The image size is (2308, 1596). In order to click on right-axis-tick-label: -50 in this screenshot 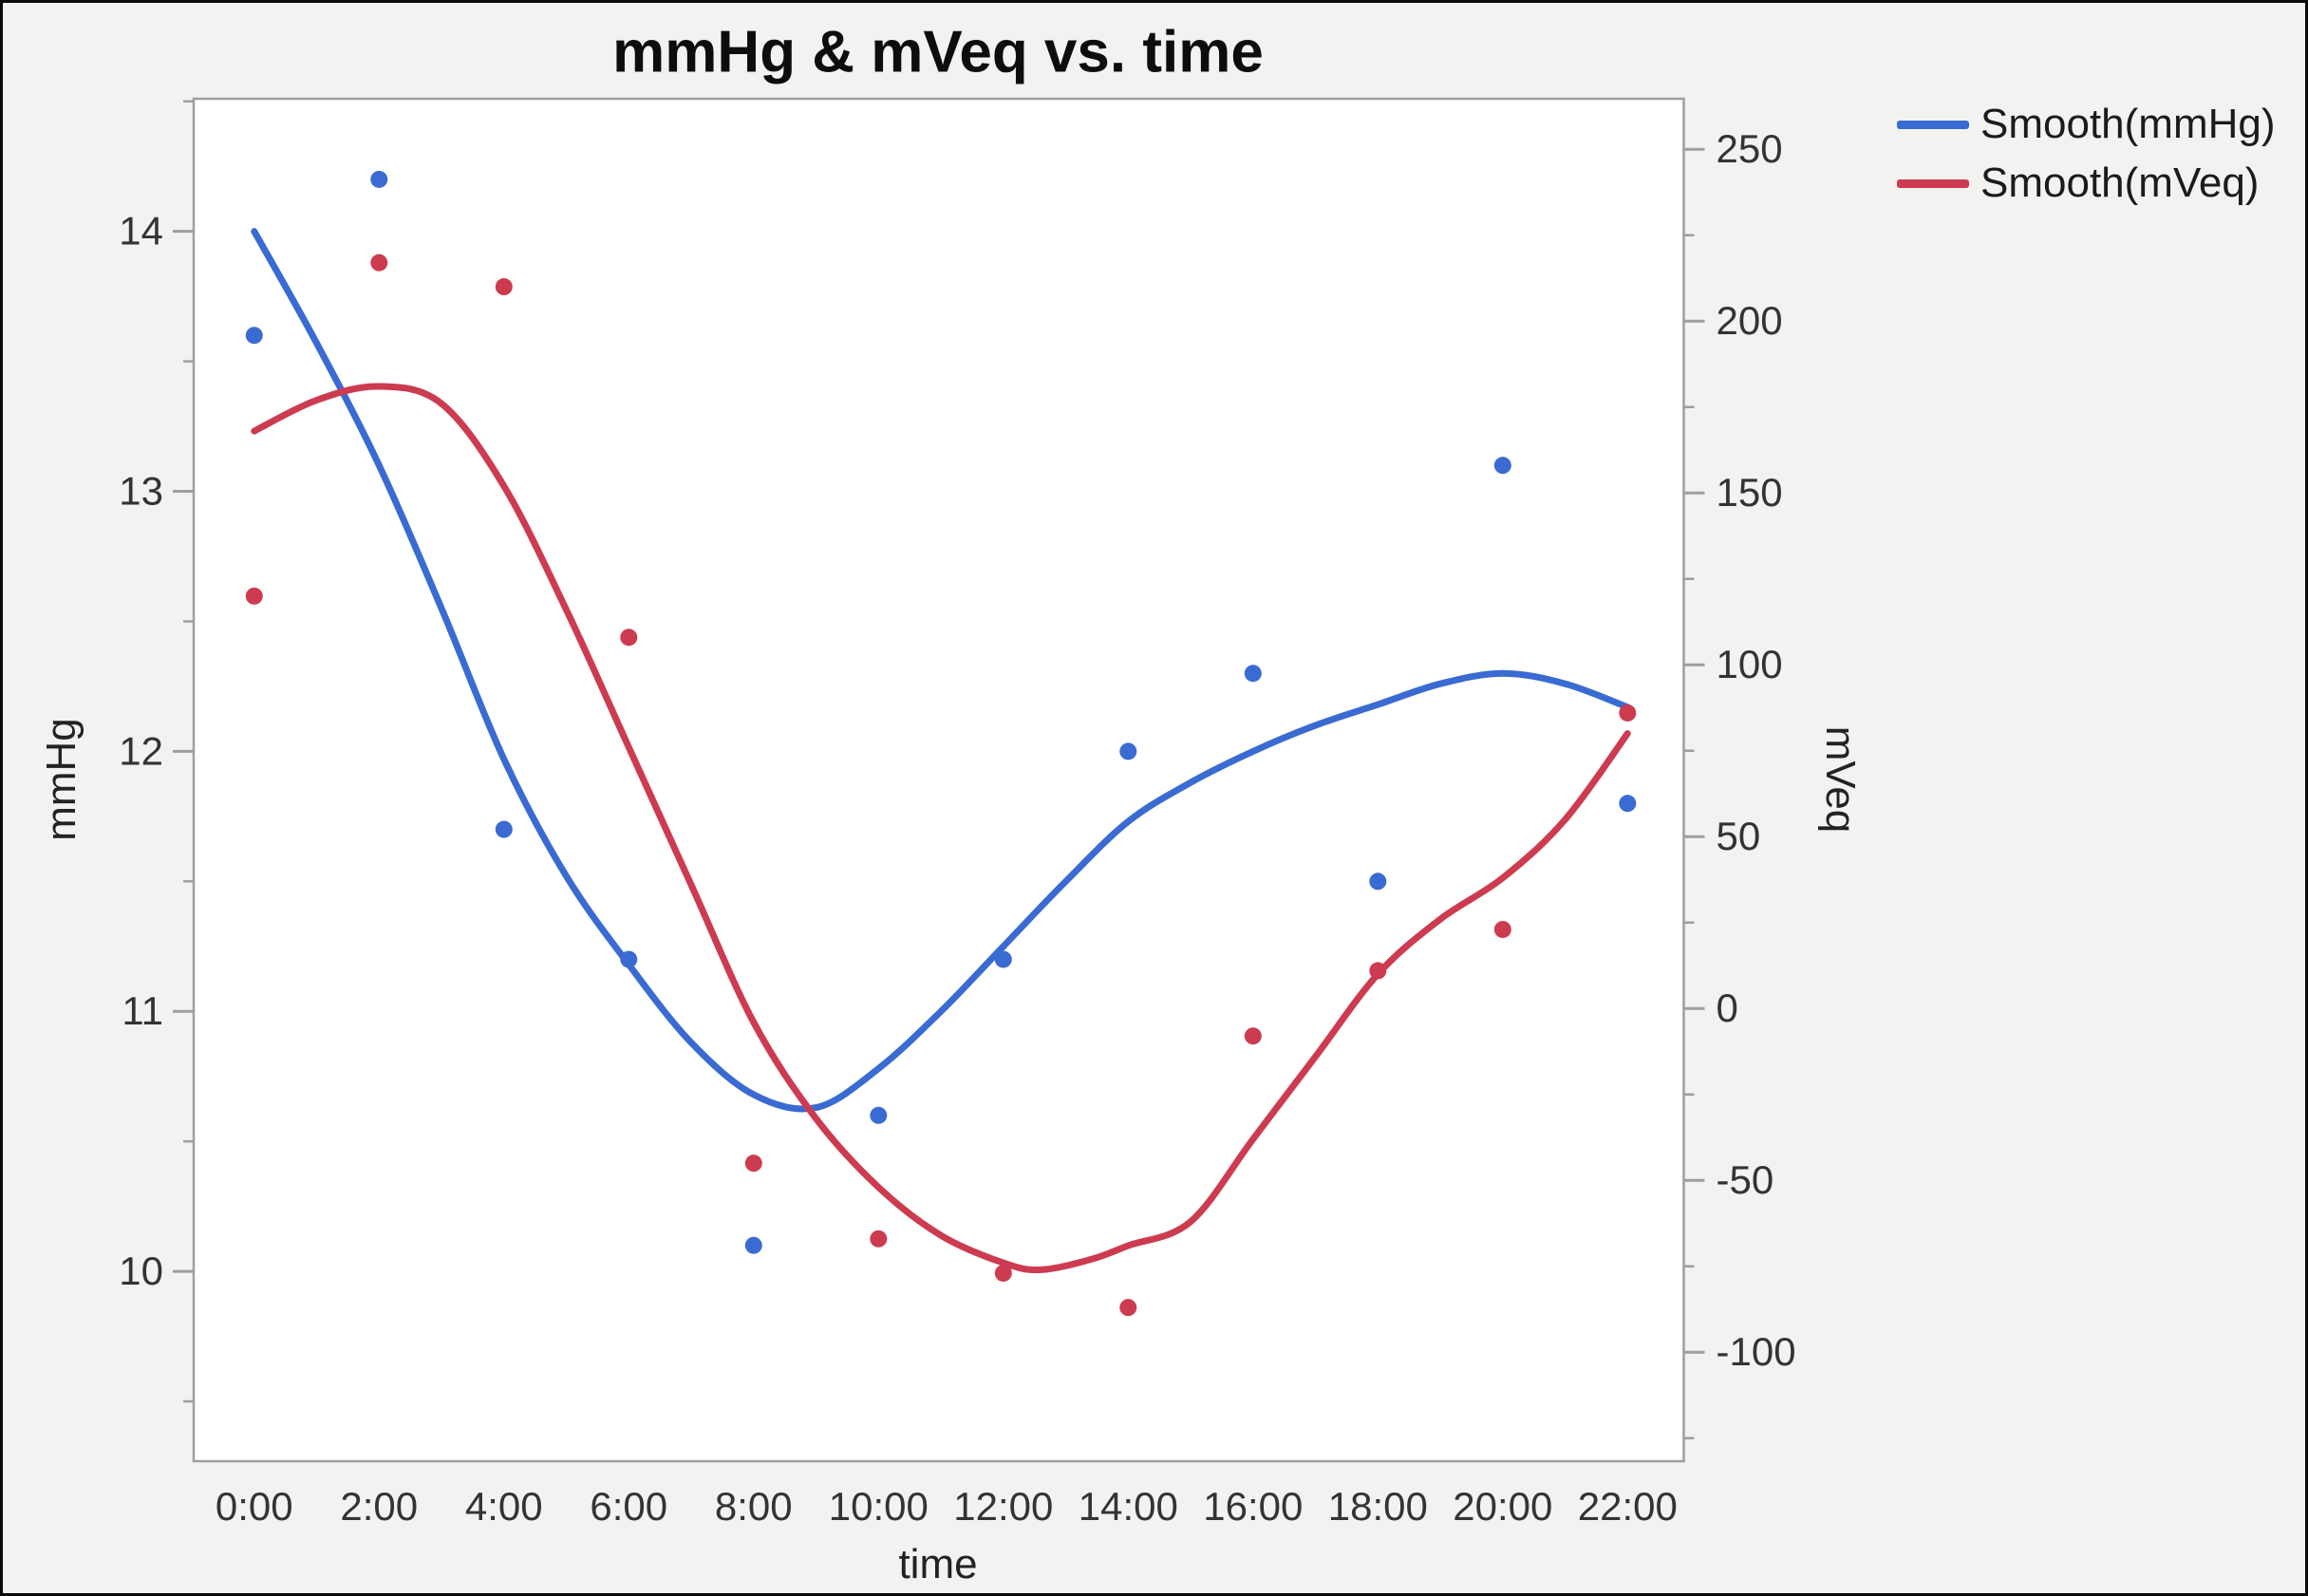, I will do `click(1746, 1179)`.